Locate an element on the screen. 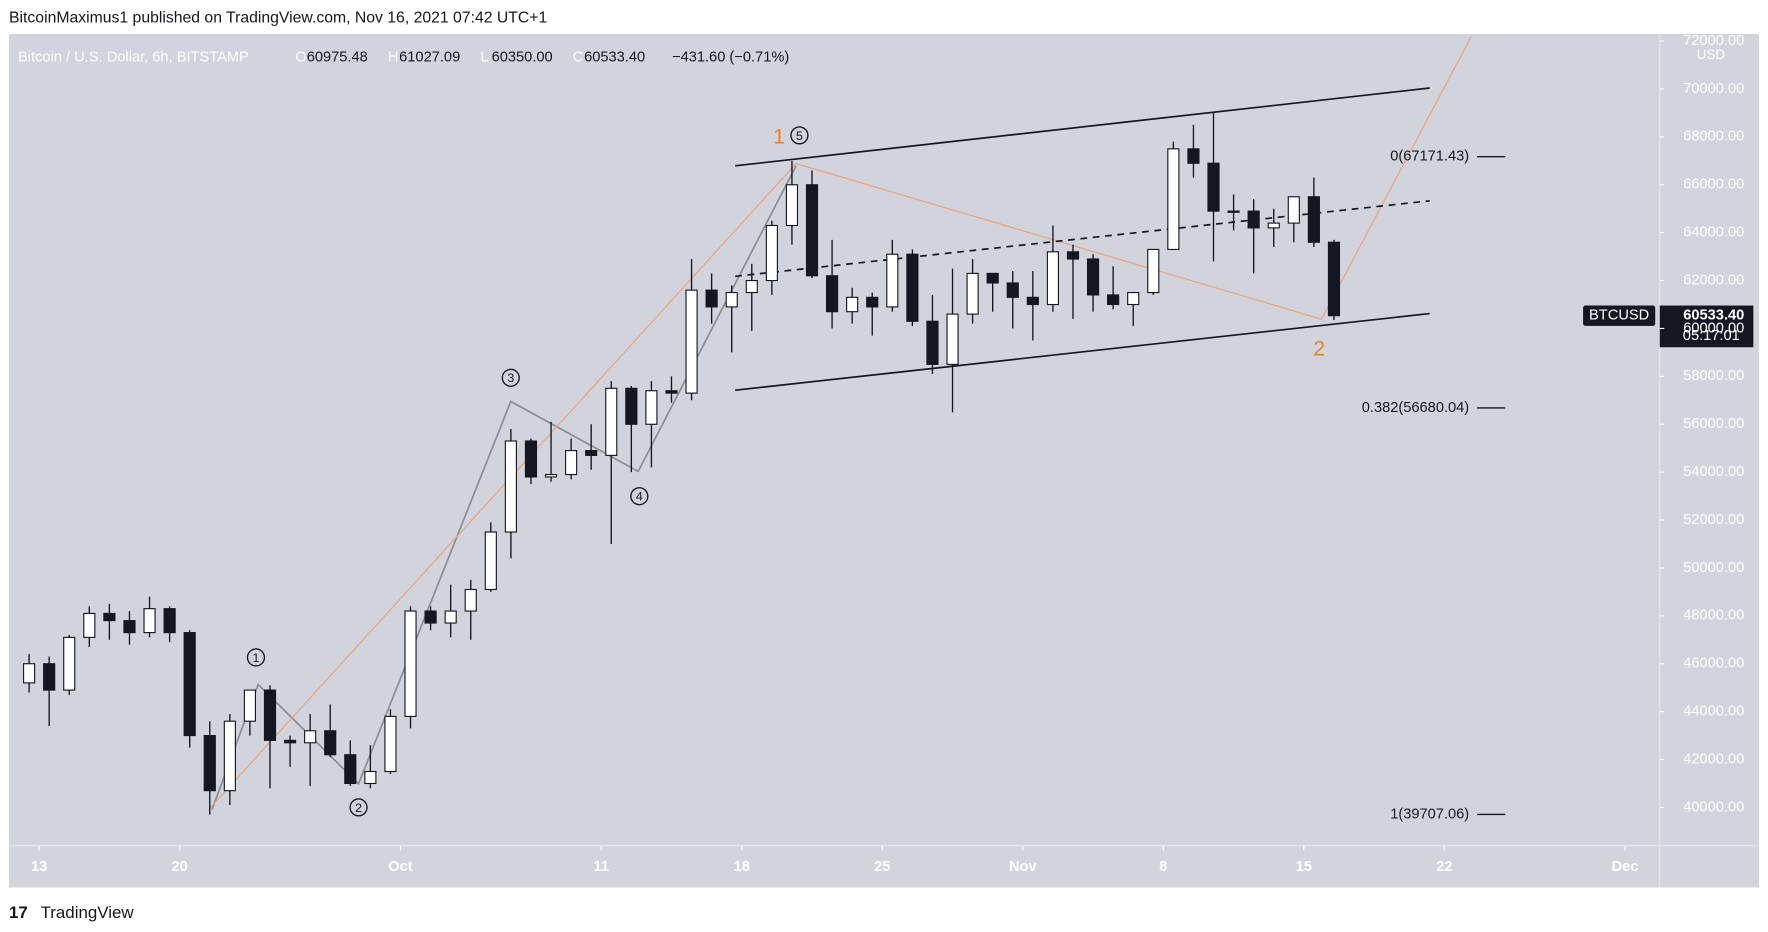  y-tick-label: 50000.00 is located at coordinates (1713, 568).